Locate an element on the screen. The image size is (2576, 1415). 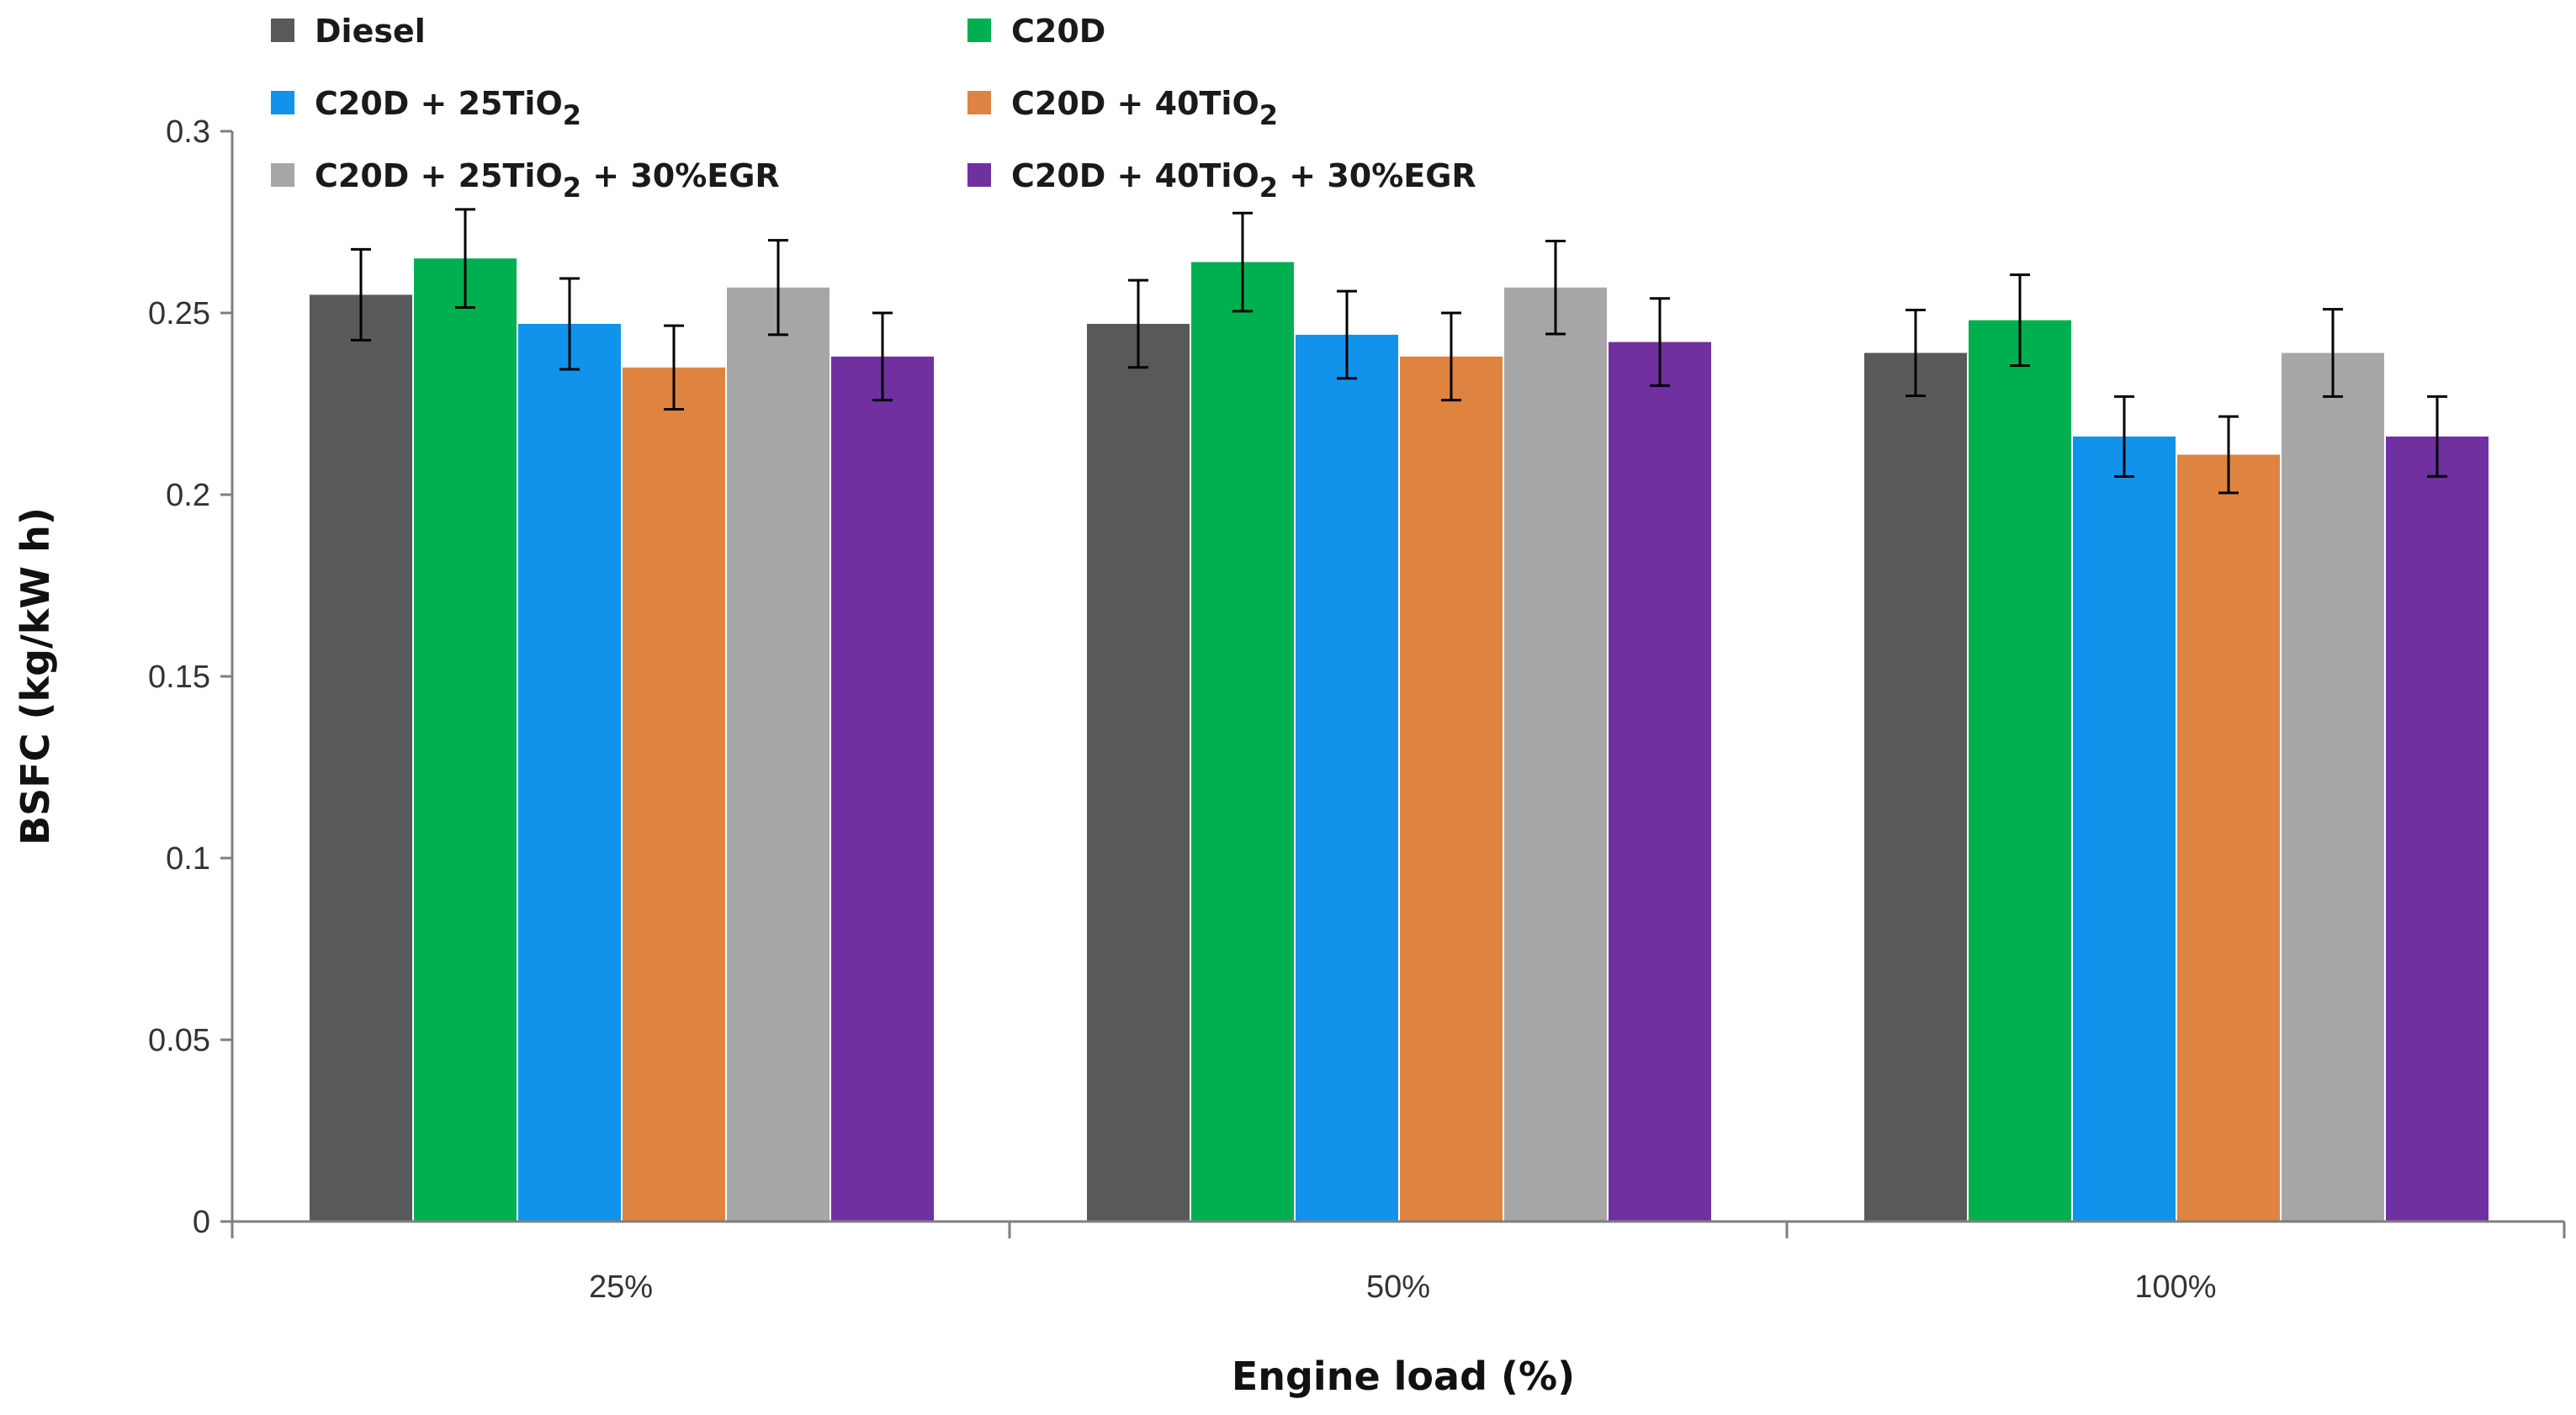
y-axis-ticks: 0 0.05 0.1 0.15 0.2 0.25 0.3 is located at coordinates (190, 677).